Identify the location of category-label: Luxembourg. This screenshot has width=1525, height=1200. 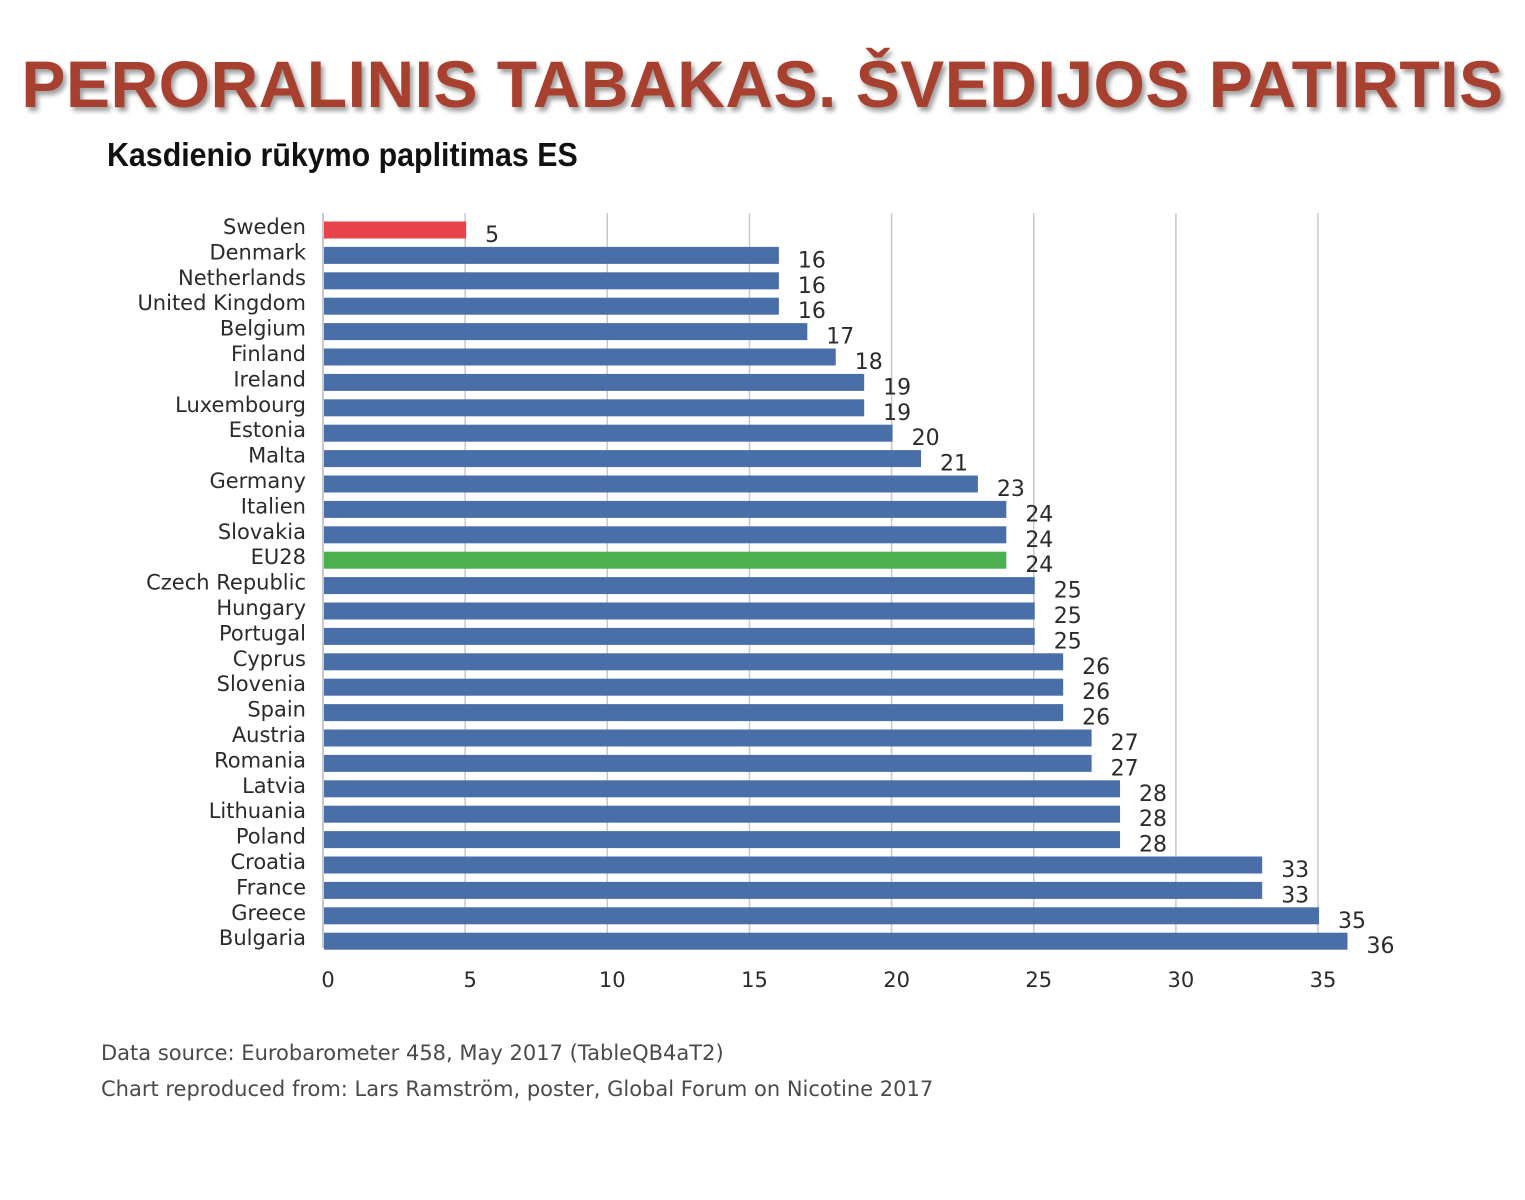
(240, 405).